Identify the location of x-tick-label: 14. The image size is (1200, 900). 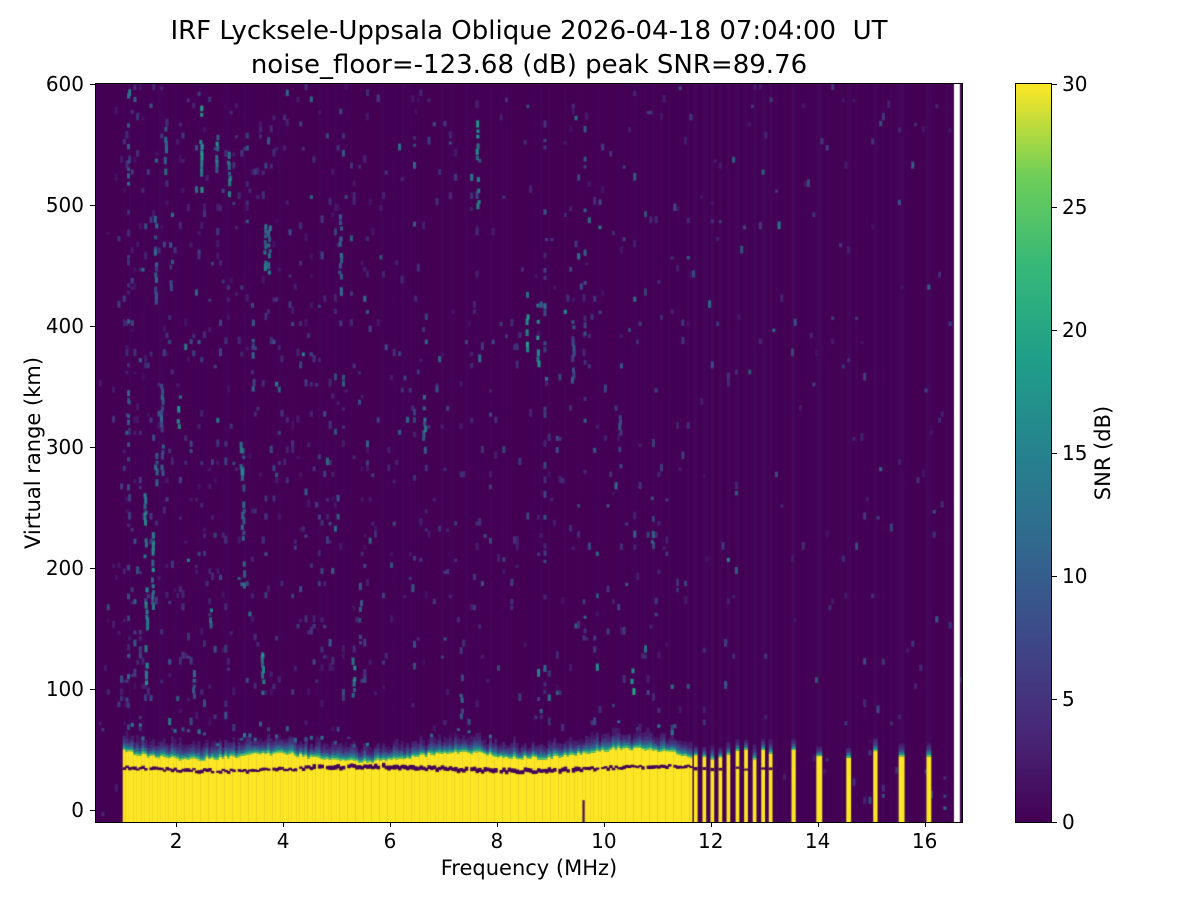
(817, 841).